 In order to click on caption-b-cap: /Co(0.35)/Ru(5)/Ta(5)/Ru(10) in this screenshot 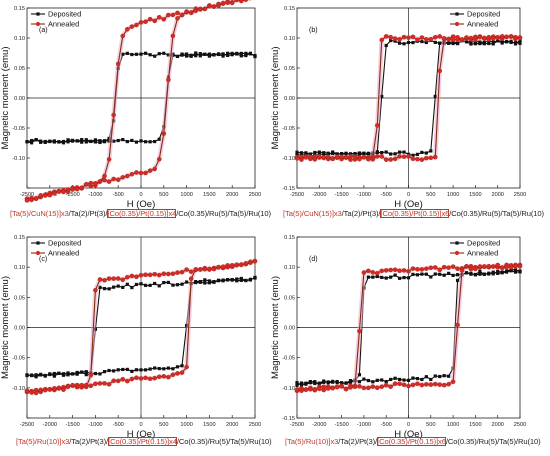, I will do `click(496, 213)`.